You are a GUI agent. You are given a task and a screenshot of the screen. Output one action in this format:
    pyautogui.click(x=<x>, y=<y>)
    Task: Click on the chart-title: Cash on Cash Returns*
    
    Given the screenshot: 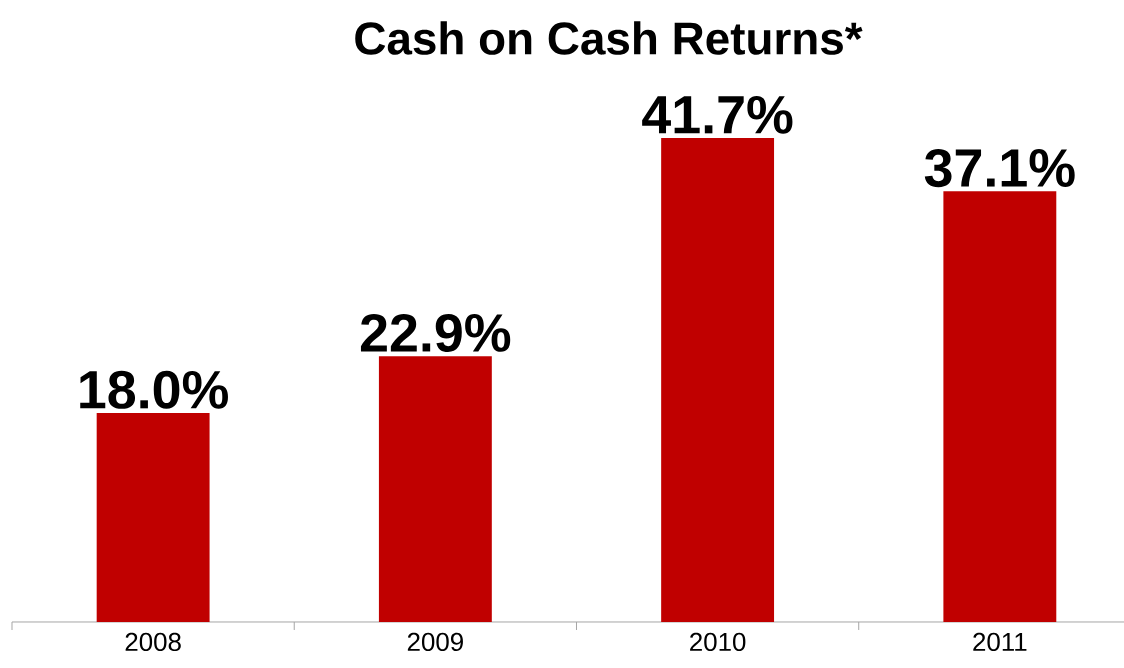 What is the action you would take?
    pyautogui.click(x=609, y=38)
    